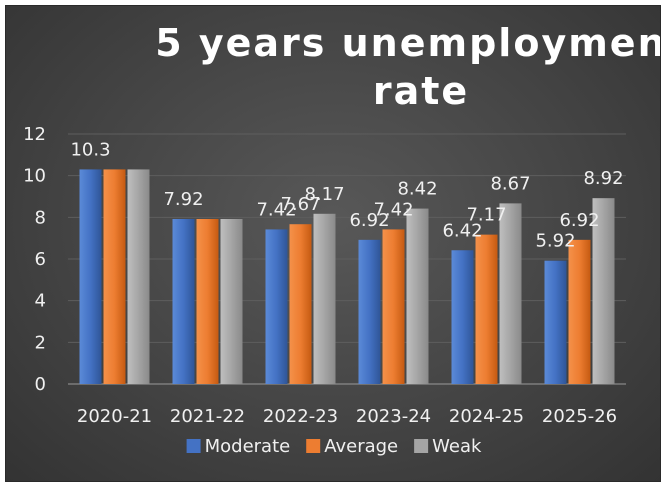 The width and height of the screenshot is (666, 487). Describe the element at coordinates (486, 416) in the screenshot. I see `x-tick-label: 2024-25` at that location.